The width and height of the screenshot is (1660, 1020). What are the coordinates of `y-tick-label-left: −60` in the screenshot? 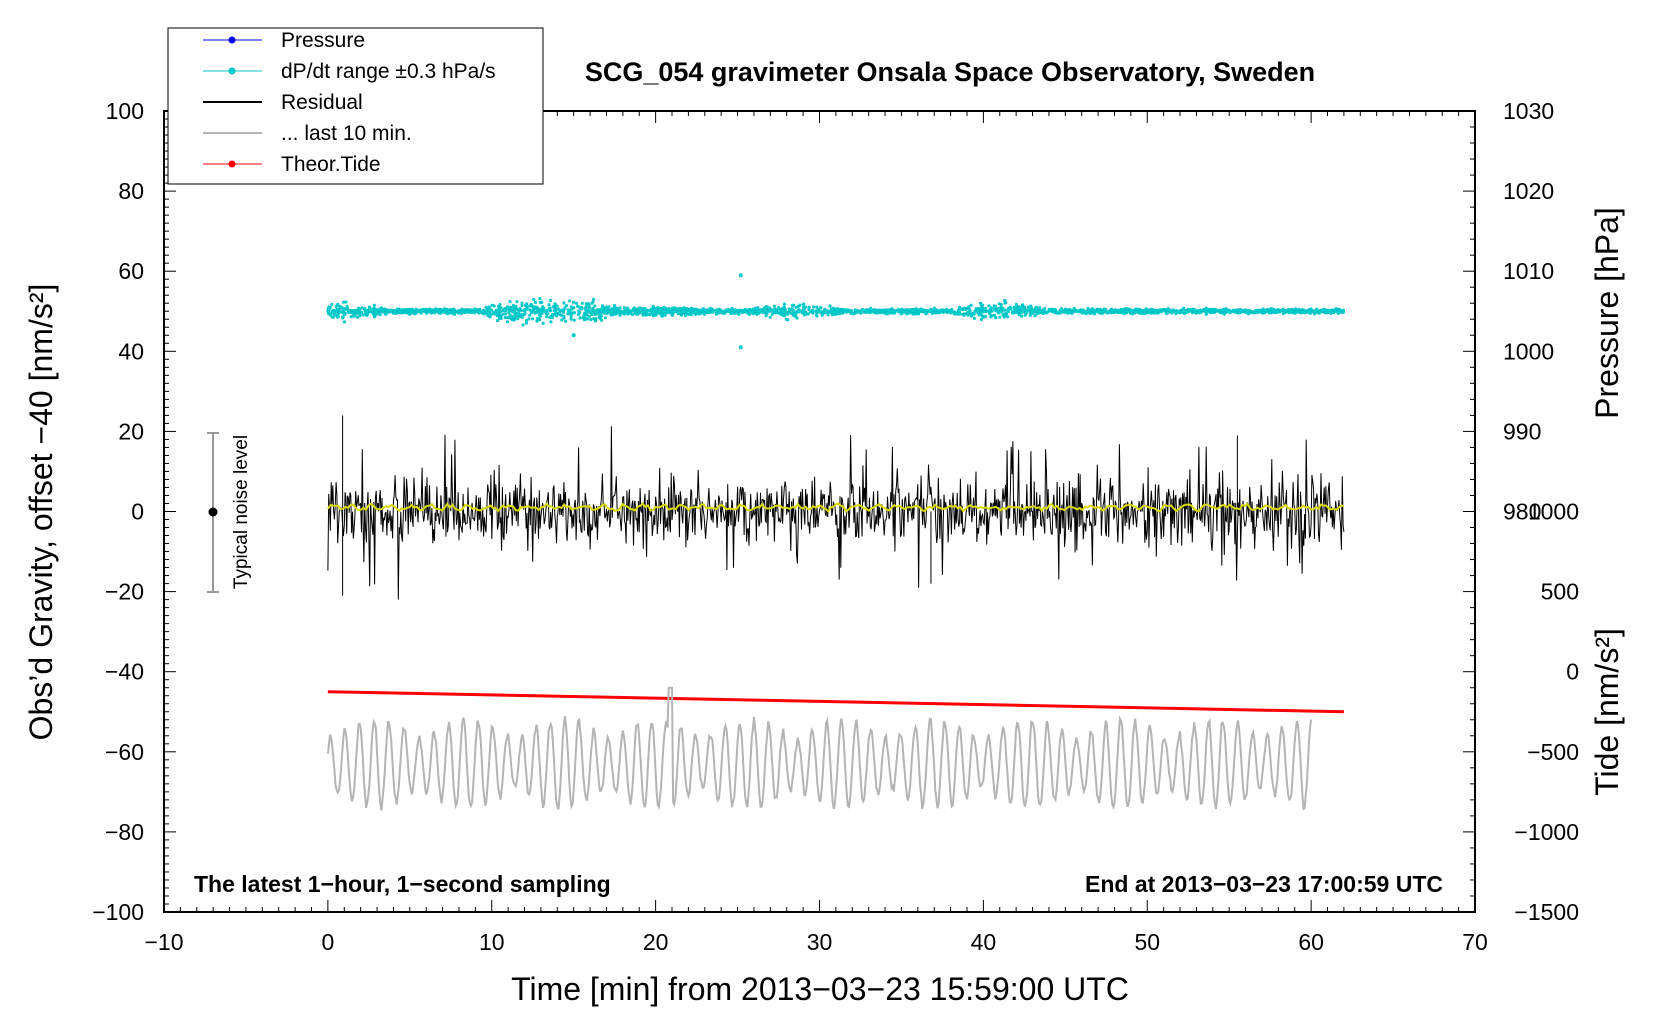 It's located at (124, 752).